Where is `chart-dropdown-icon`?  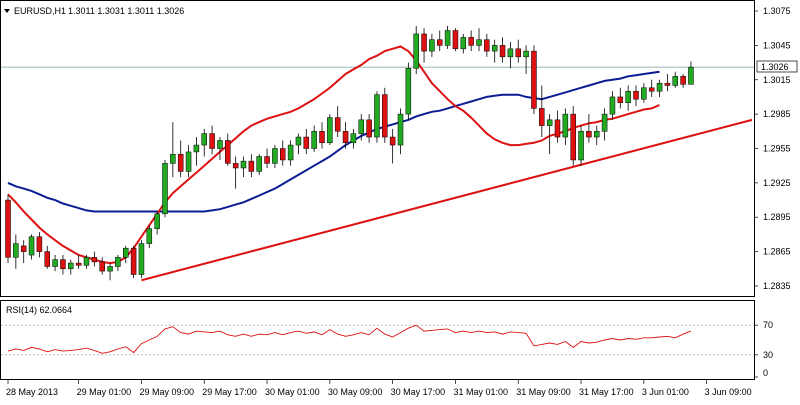
chart-dropdown-icon is located at coordinates (7, 11).